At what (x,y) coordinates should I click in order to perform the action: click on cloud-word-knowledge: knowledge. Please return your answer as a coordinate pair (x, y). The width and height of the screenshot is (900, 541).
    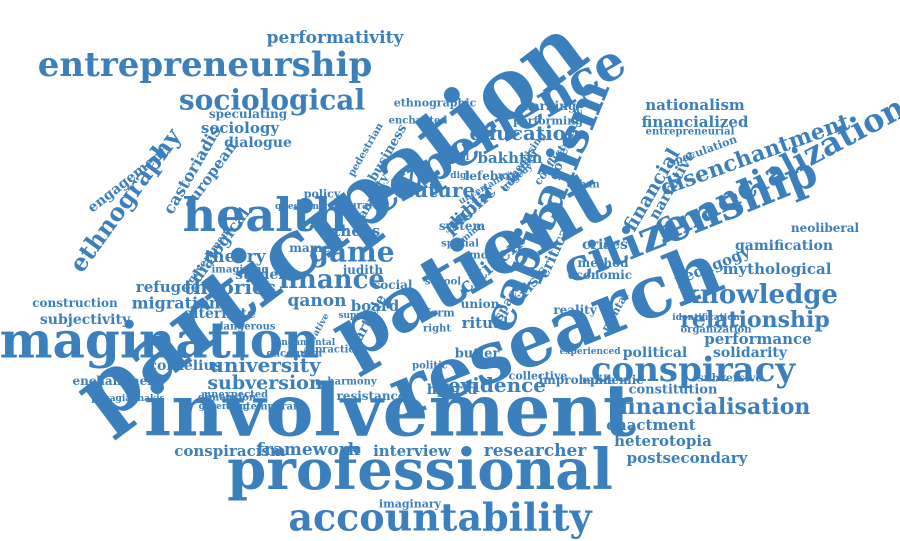
    Looking at the image, I should click on (760, 295).